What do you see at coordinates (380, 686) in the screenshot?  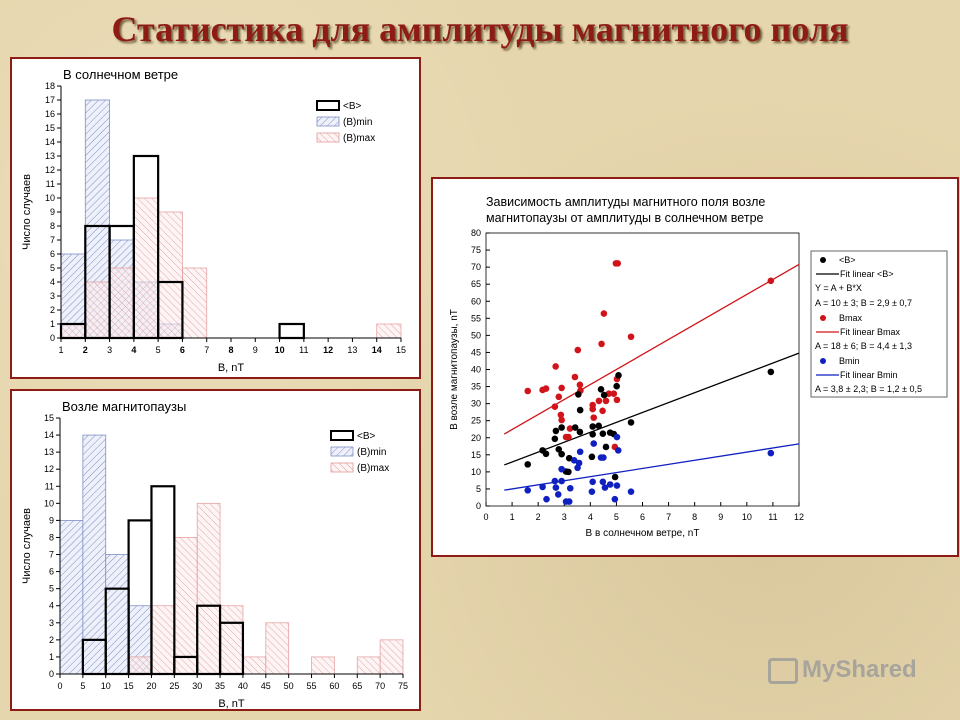 I see `x-tick-label: 70` at bounding box center [380, 686].